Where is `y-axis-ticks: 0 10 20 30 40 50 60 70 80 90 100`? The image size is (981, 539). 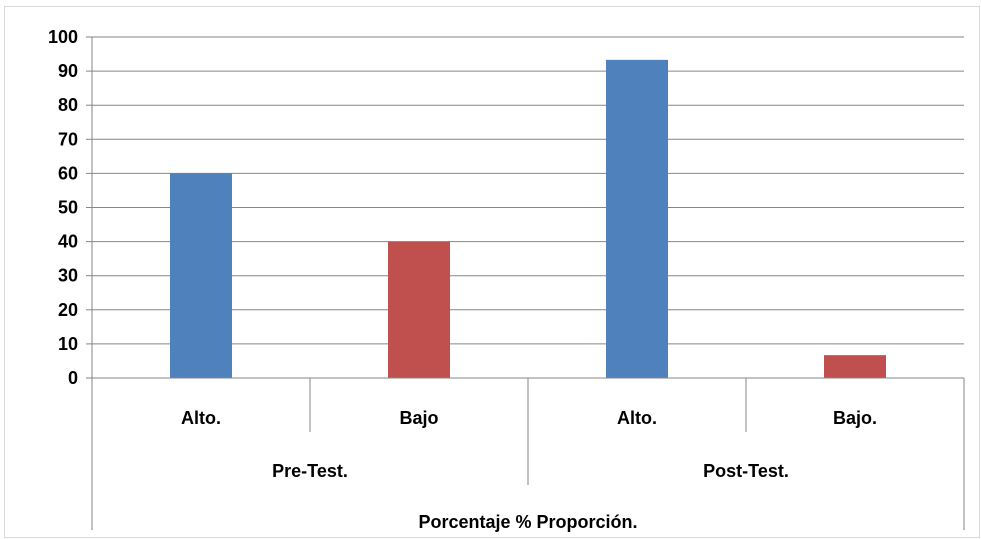
y-axis-ticks: 0 10 20 30 40 50 60 70 80 90 100 is located at coordinates (70, 207).